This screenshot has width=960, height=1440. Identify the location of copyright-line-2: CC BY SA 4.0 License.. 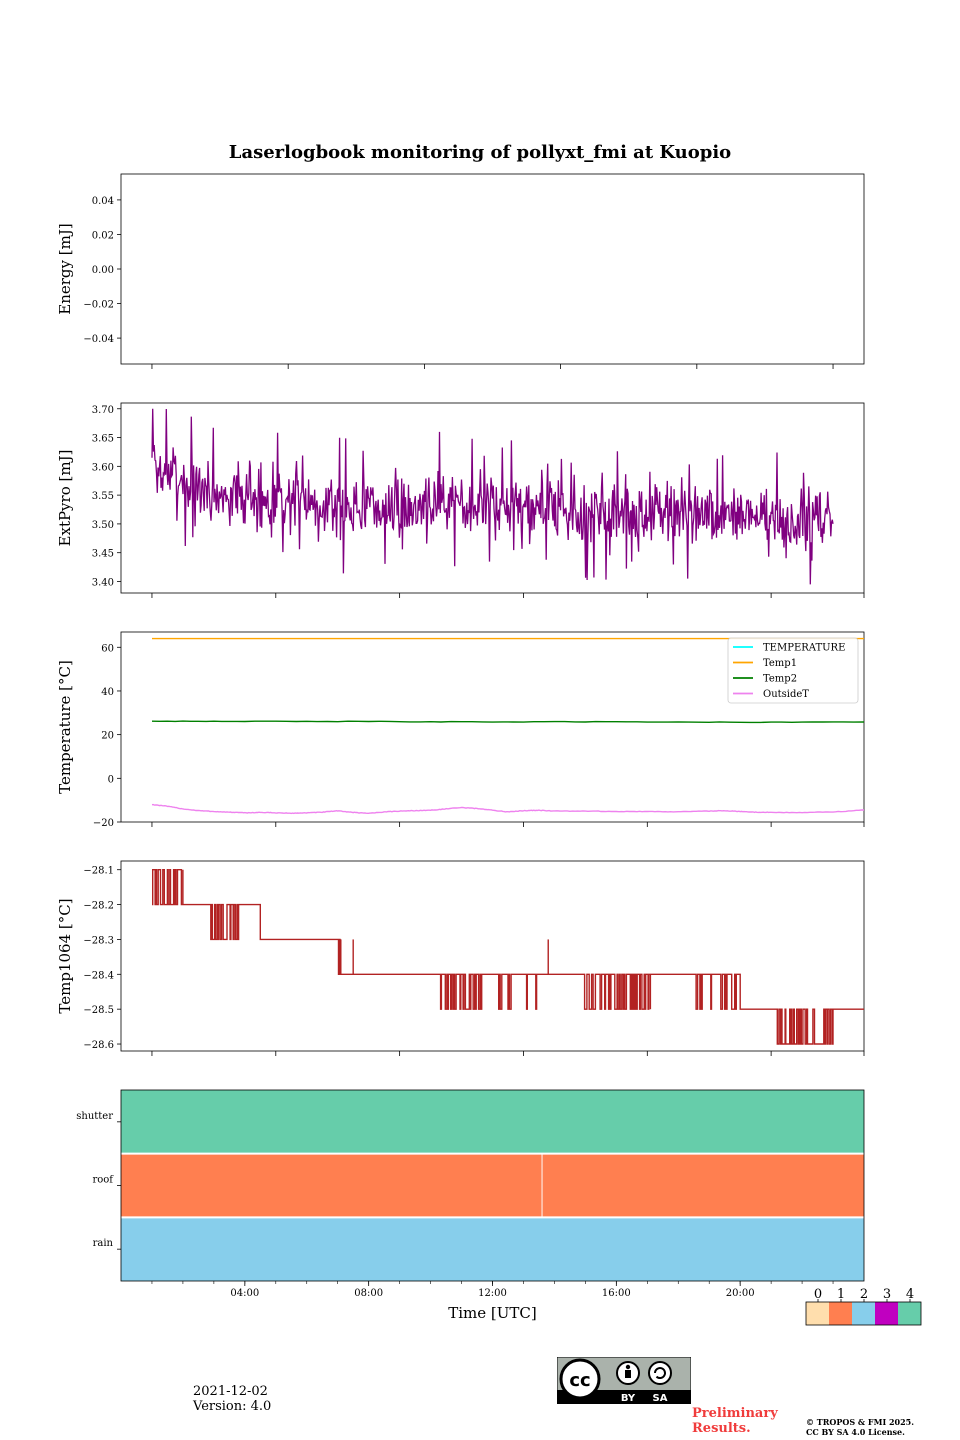
(855, 1432).